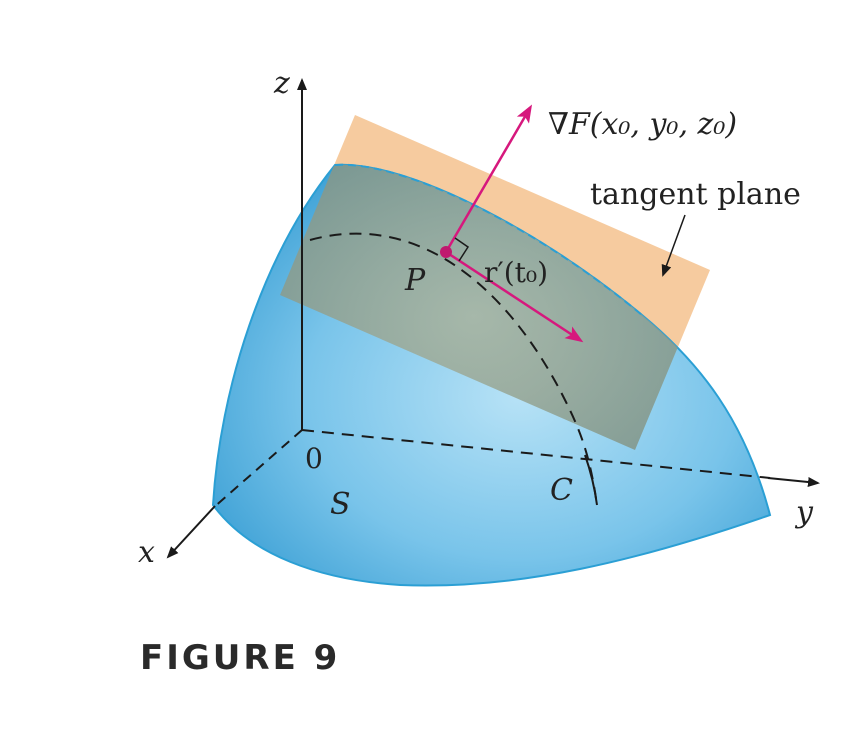 The width and height of the screenshot is (856, 737). Describe the element at coordinates (257, 469) in the screenshot. I see `x-axis-hidden` at that location.